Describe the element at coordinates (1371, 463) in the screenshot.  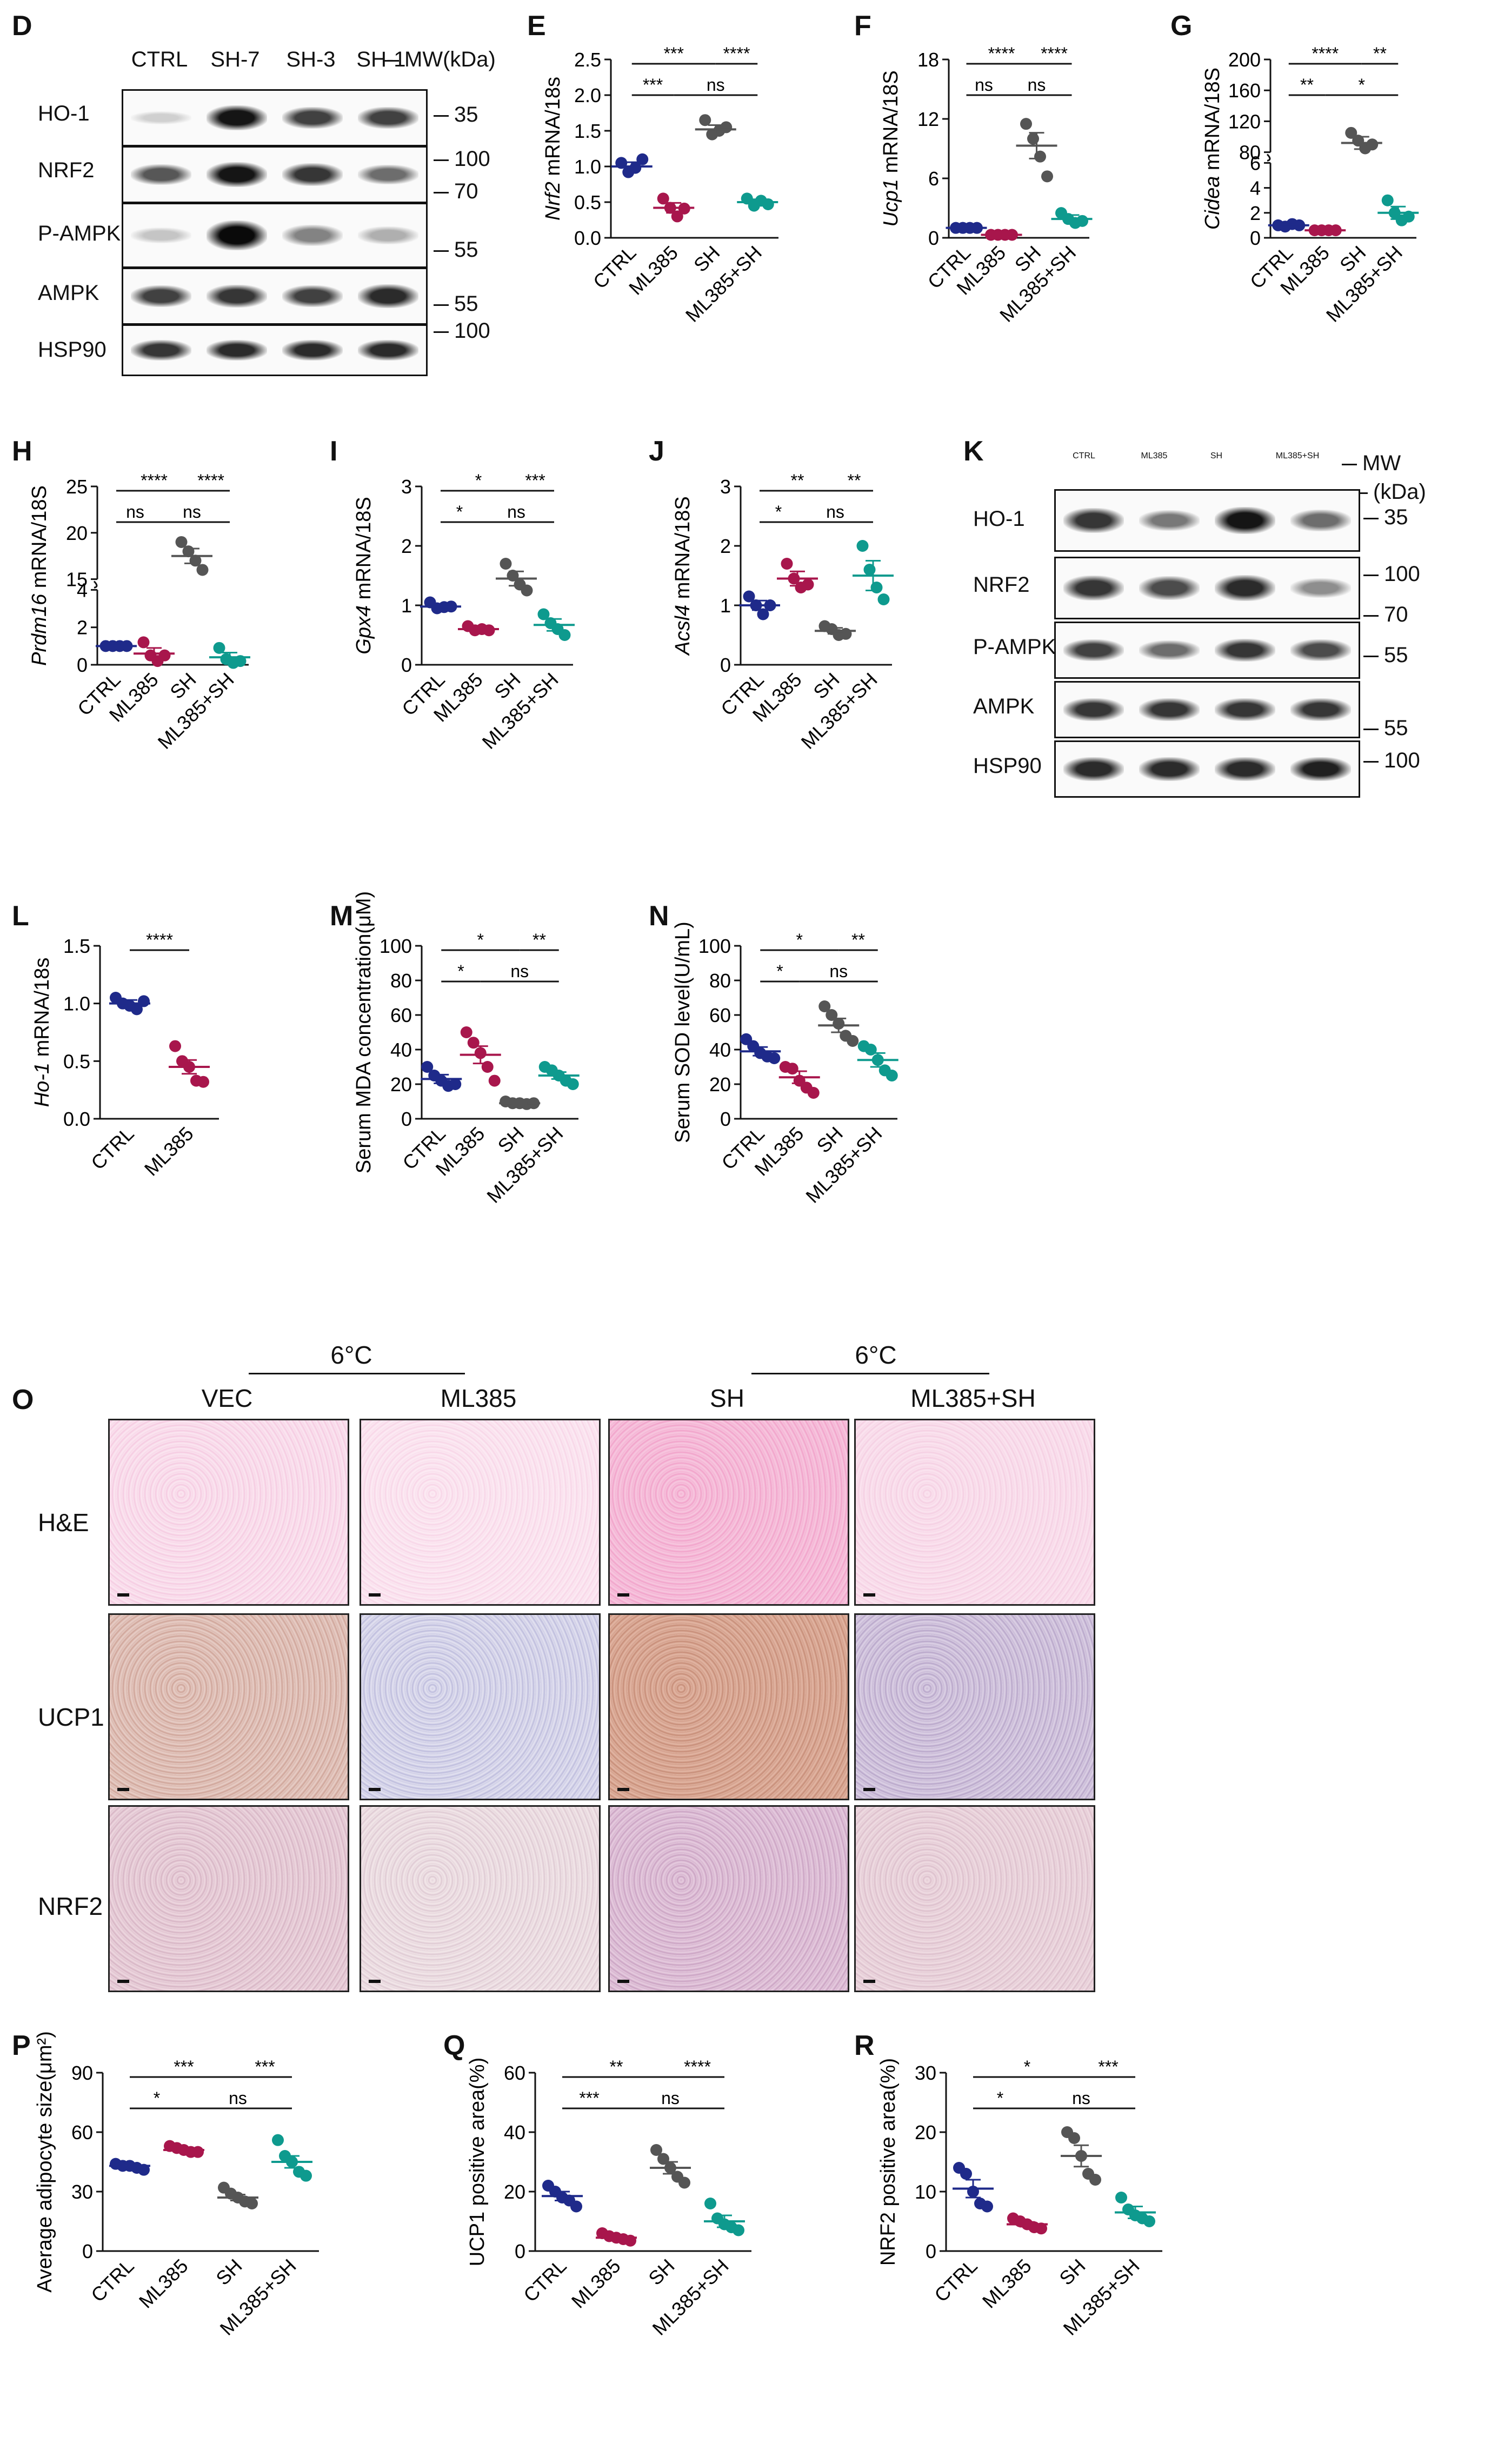
I see `mw-header: MW` at that location.